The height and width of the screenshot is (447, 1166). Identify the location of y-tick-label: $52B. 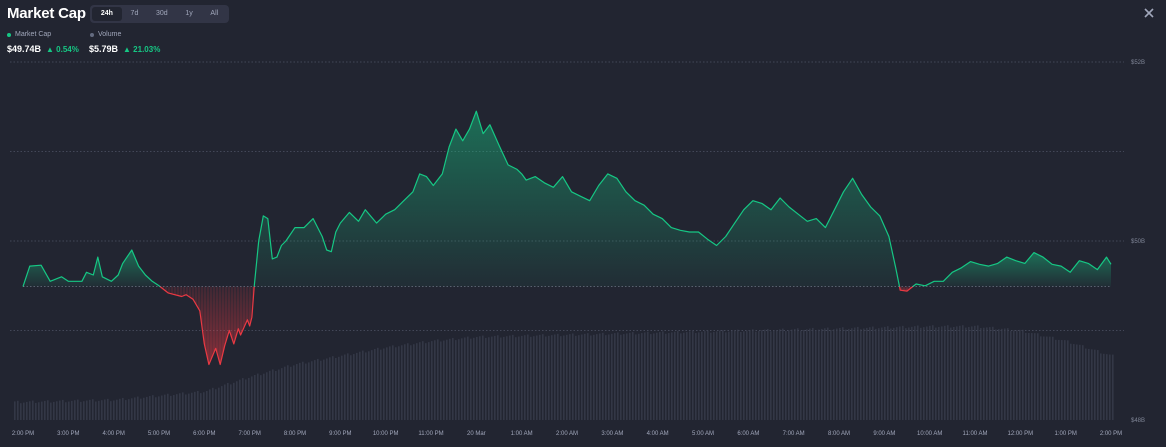
(1138, 63).